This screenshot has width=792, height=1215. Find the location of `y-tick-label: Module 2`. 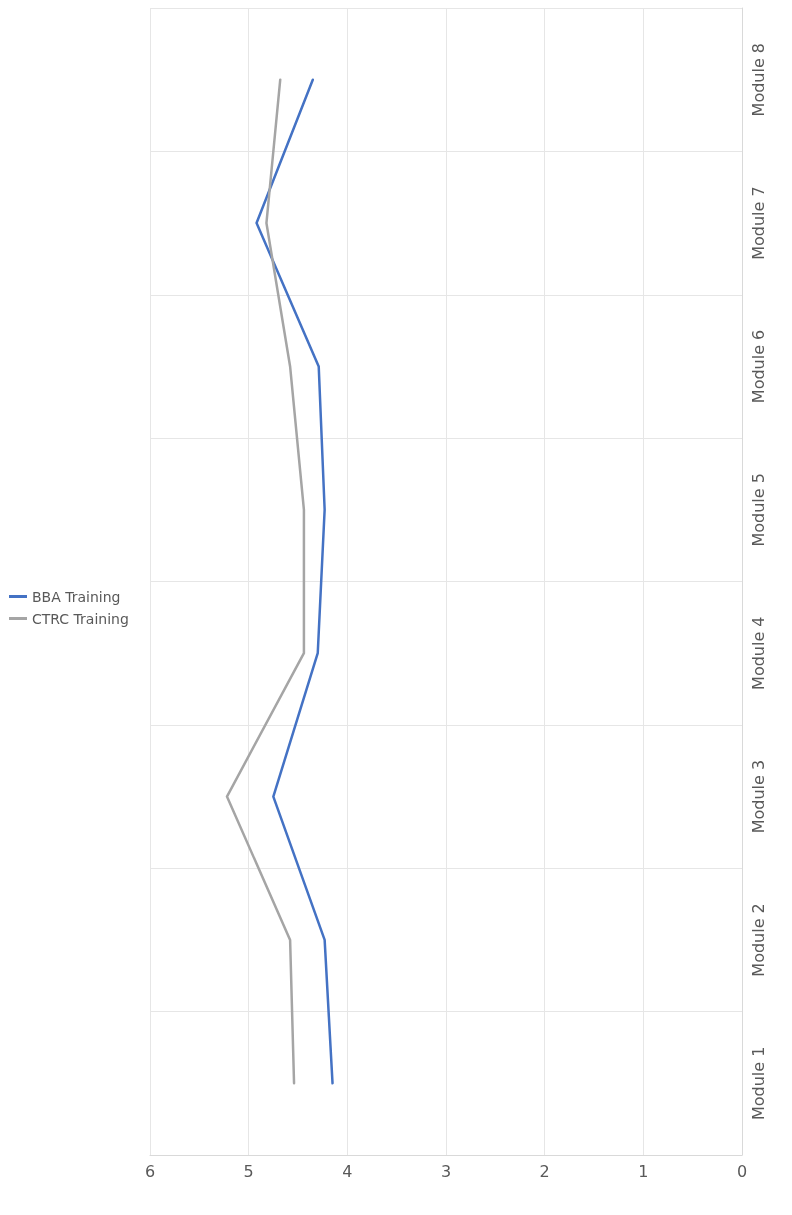

y-tick-label: Module 2 is located at coordinates (758, 940).